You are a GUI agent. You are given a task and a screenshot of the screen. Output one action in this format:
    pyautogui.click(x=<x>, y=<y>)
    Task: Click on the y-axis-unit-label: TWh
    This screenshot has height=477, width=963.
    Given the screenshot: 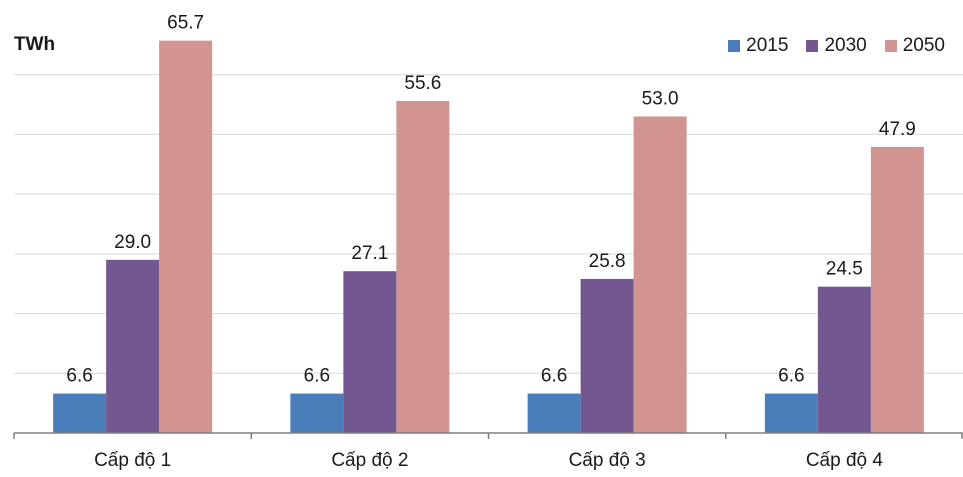 What is the action you would take?
    pyautogui.click(x=35, y=44)
    